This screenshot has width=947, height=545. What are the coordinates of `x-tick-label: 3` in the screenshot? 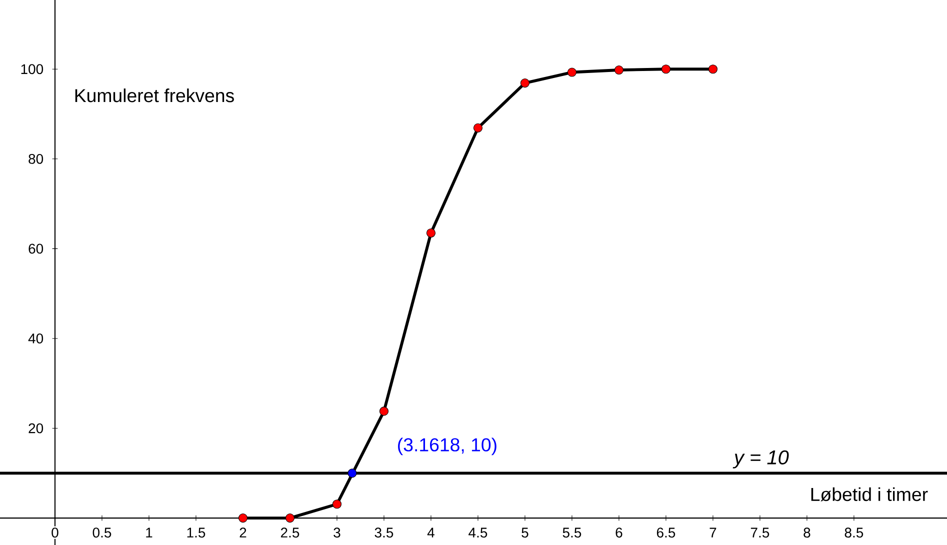 It's located at (337, 533).